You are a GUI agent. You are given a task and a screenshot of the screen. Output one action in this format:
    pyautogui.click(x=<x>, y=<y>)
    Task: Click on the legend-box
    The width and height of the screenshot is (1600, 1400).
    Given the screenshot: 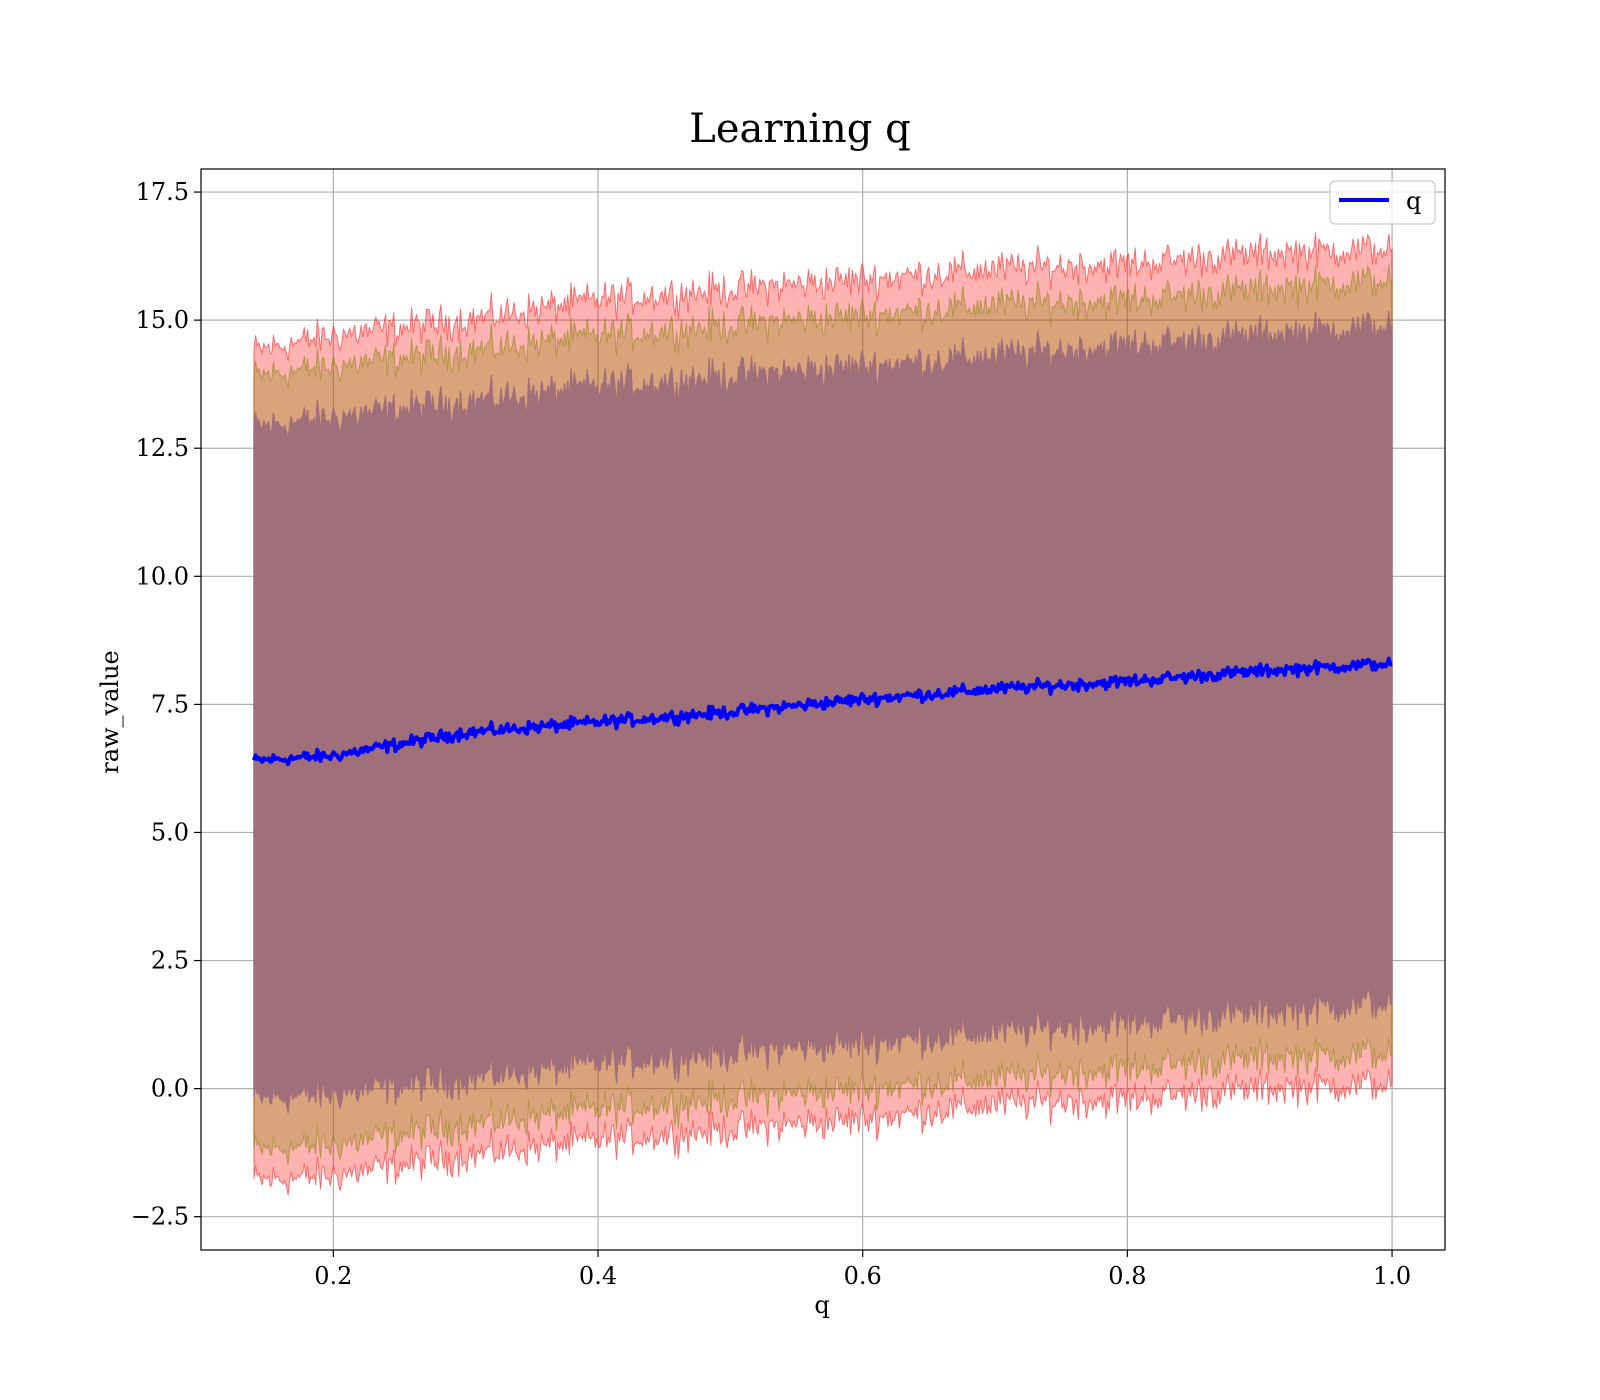 What is the action you would take?
    pyautogui.click(x=1382, y=202)
    